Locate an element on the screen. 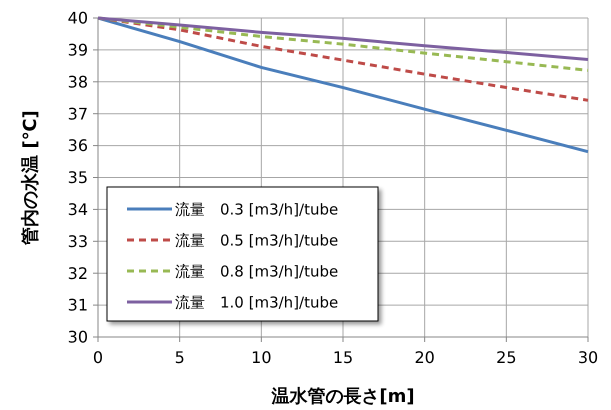  y-tick-label: 38 is located at coordinates (78, 82).